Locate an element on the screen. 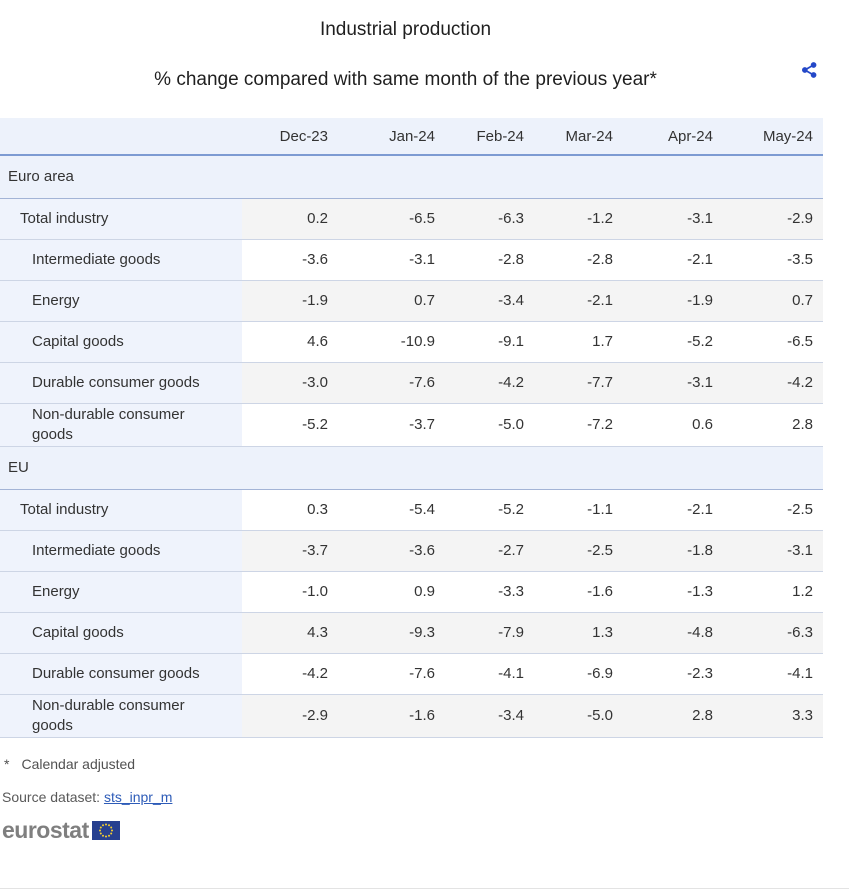  value-cell: -2.8 is located at coordinates (489, 259).